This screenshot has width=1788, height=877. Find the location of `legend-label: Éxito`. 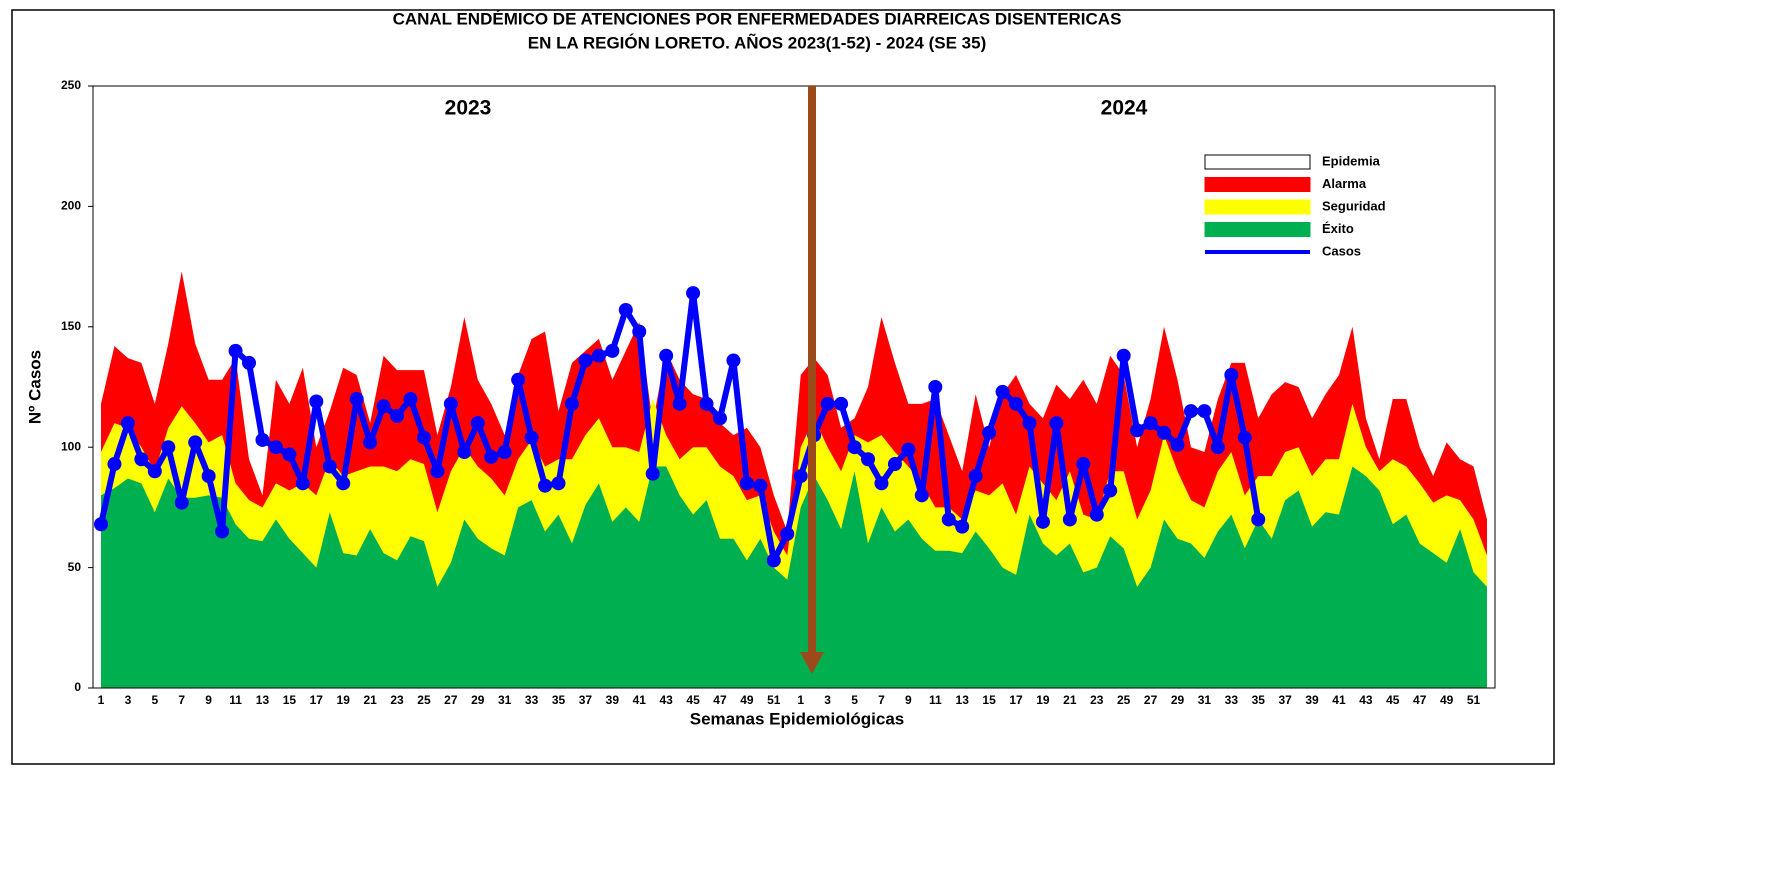

legend-label: Éxito is located at coordinates (1338, 228).